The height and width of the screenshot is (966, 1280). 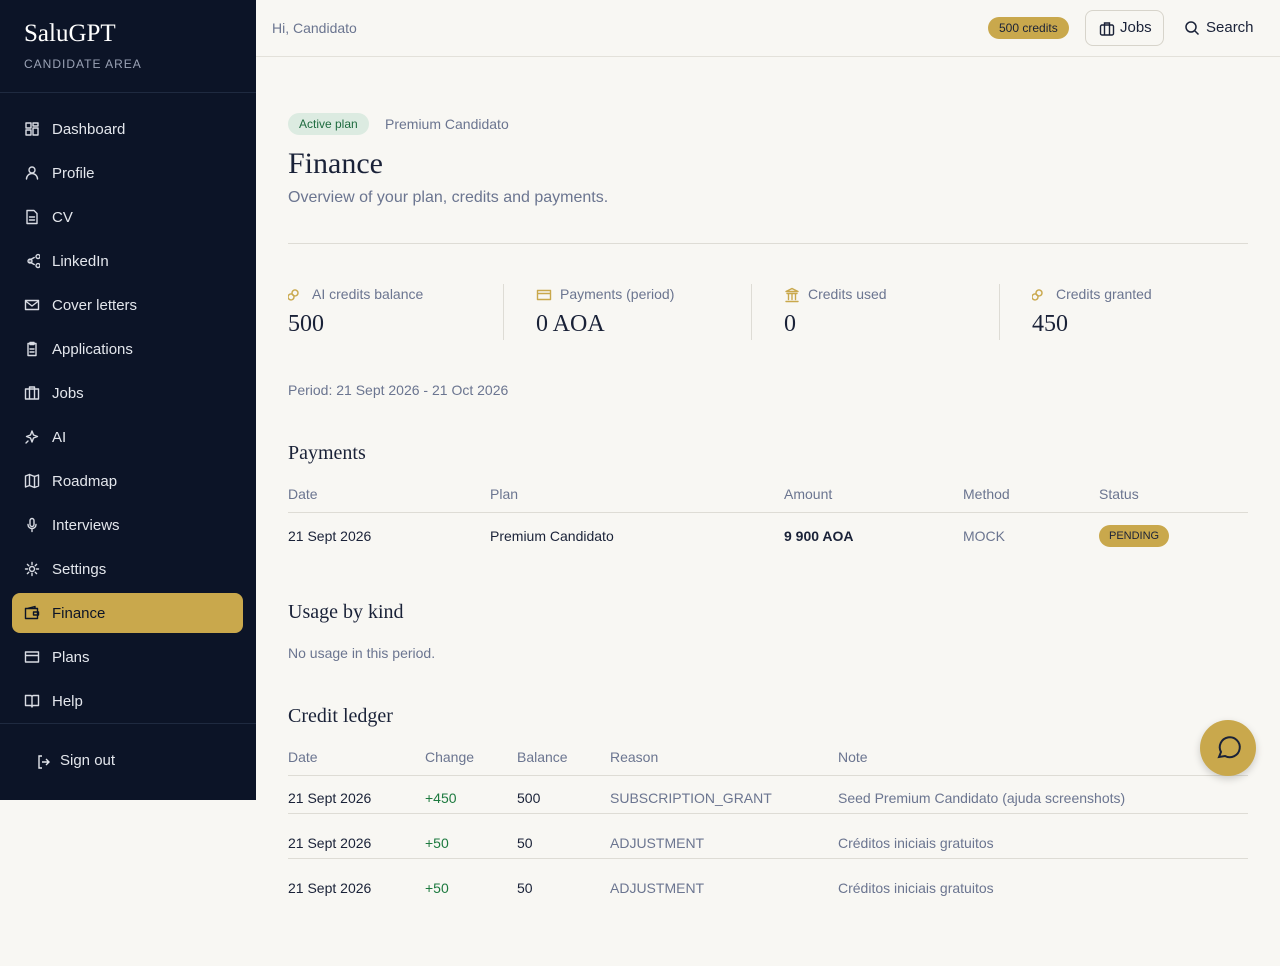 What do you see at coordinates (89, 129) in the screenshot?
I see `nav-label: Dashboard` at bounding box center [89, 129].